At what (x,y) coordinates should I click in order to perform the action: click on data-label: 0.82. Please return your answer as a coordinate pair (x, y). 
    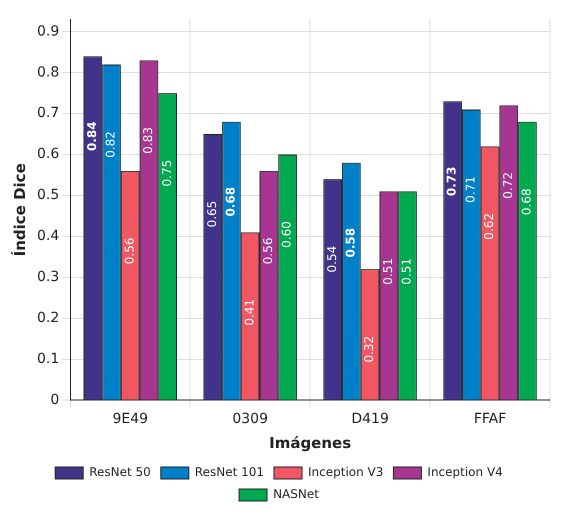
    Looking at the image, I should click on (111, 144).